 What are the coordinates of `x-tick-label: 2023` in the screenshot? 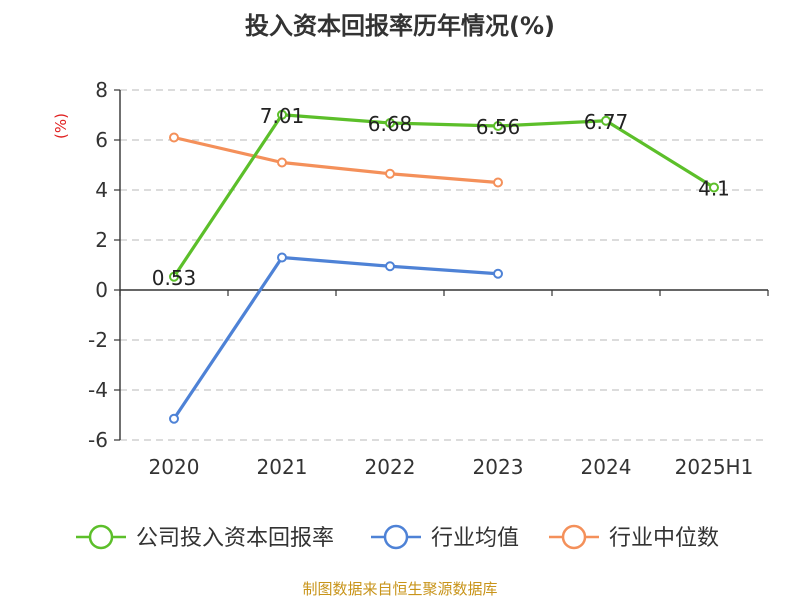 It's located at (498, 467).